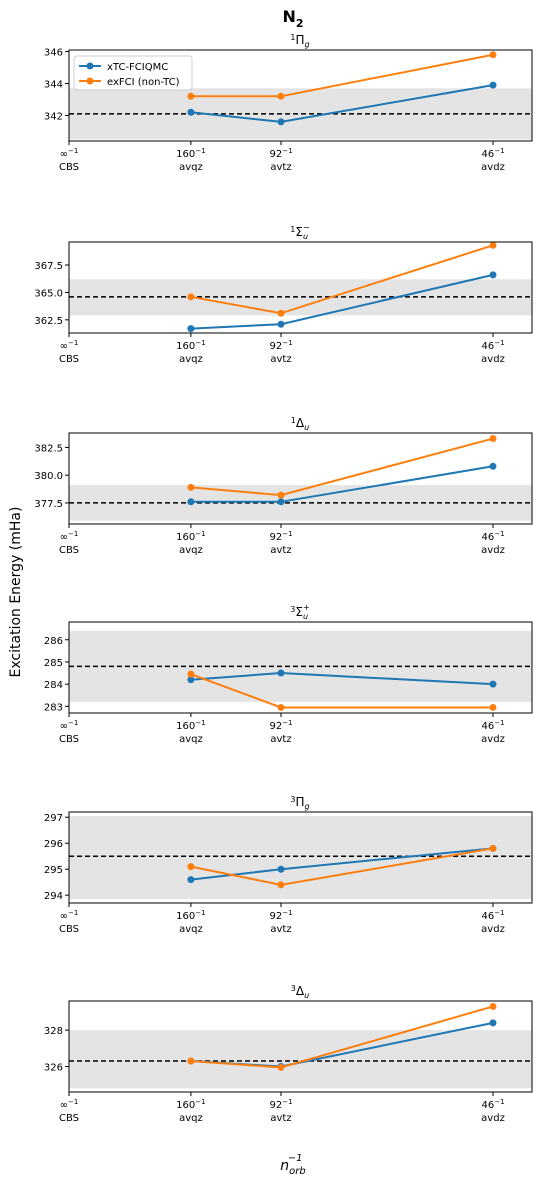 The image size is (540, 1182). What do you see at coordinates (53, 870) in the screenshot?
I see `y-tick-label: 295` at bounding box center [53, 870].